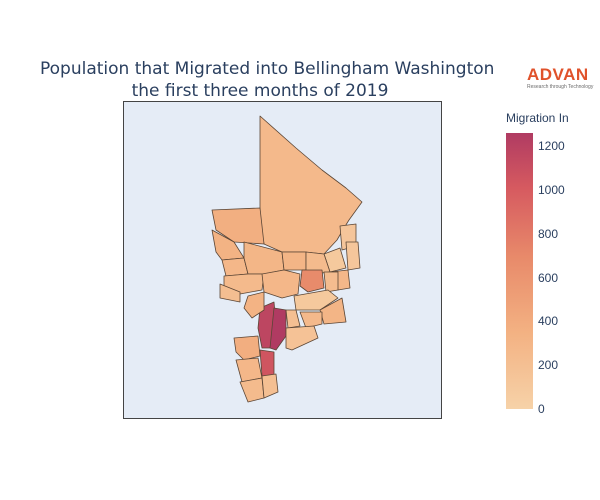  I want to click on colorbar-tick-label: 600, so click(548, 277).